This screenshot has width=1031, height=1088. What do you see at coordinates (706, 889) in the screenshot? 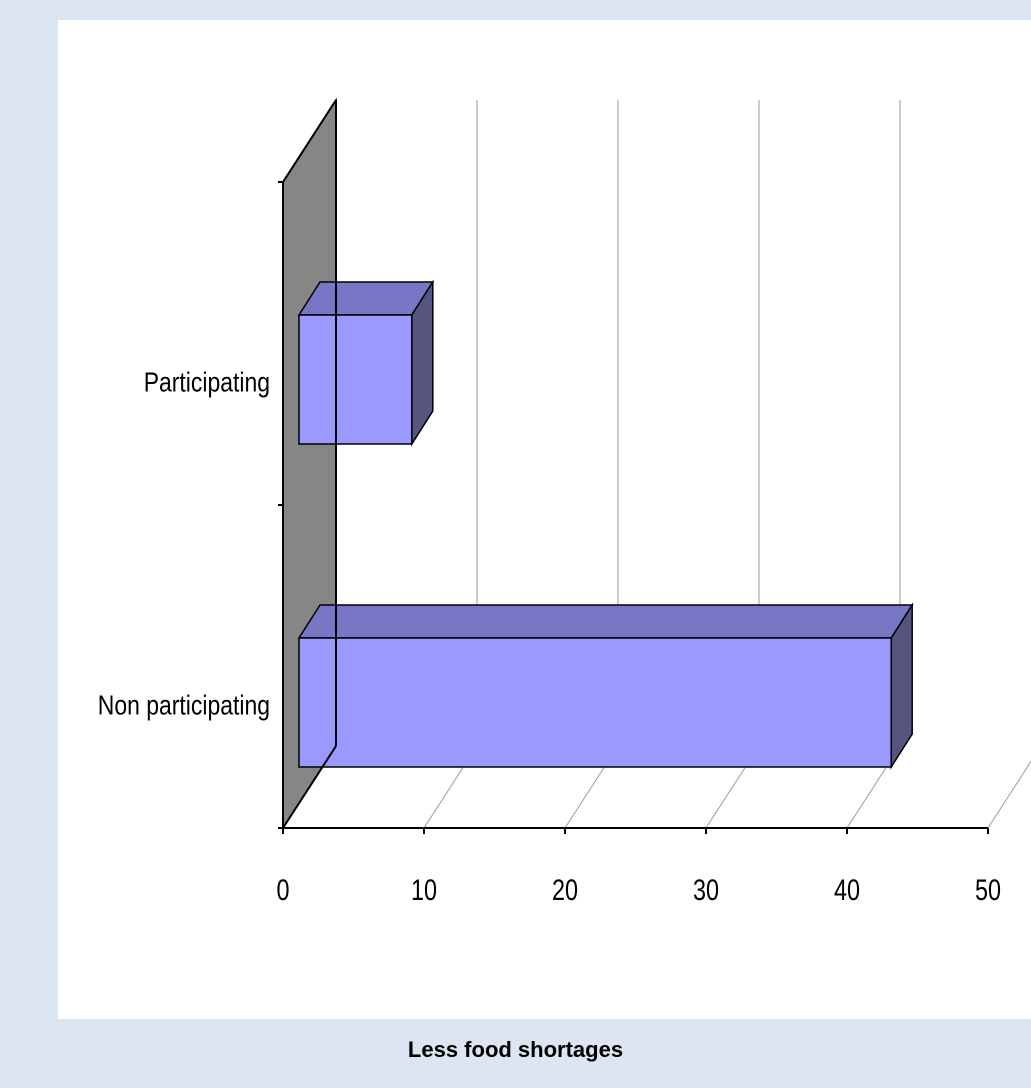
I see `x-tick-label: 30` at bounding box center [706, 889].